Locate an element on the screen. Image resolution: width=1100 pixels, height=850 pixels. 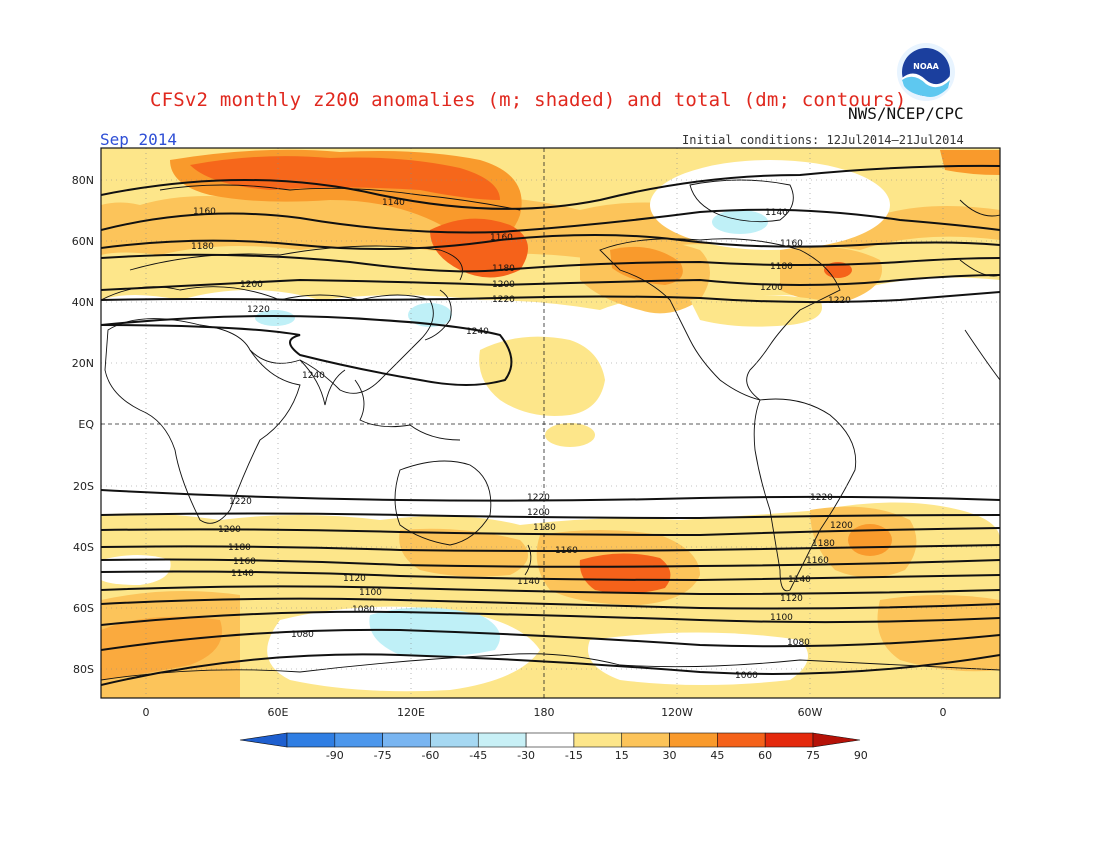
lat-tick-label: 20N is located at coordinates (83, 363).